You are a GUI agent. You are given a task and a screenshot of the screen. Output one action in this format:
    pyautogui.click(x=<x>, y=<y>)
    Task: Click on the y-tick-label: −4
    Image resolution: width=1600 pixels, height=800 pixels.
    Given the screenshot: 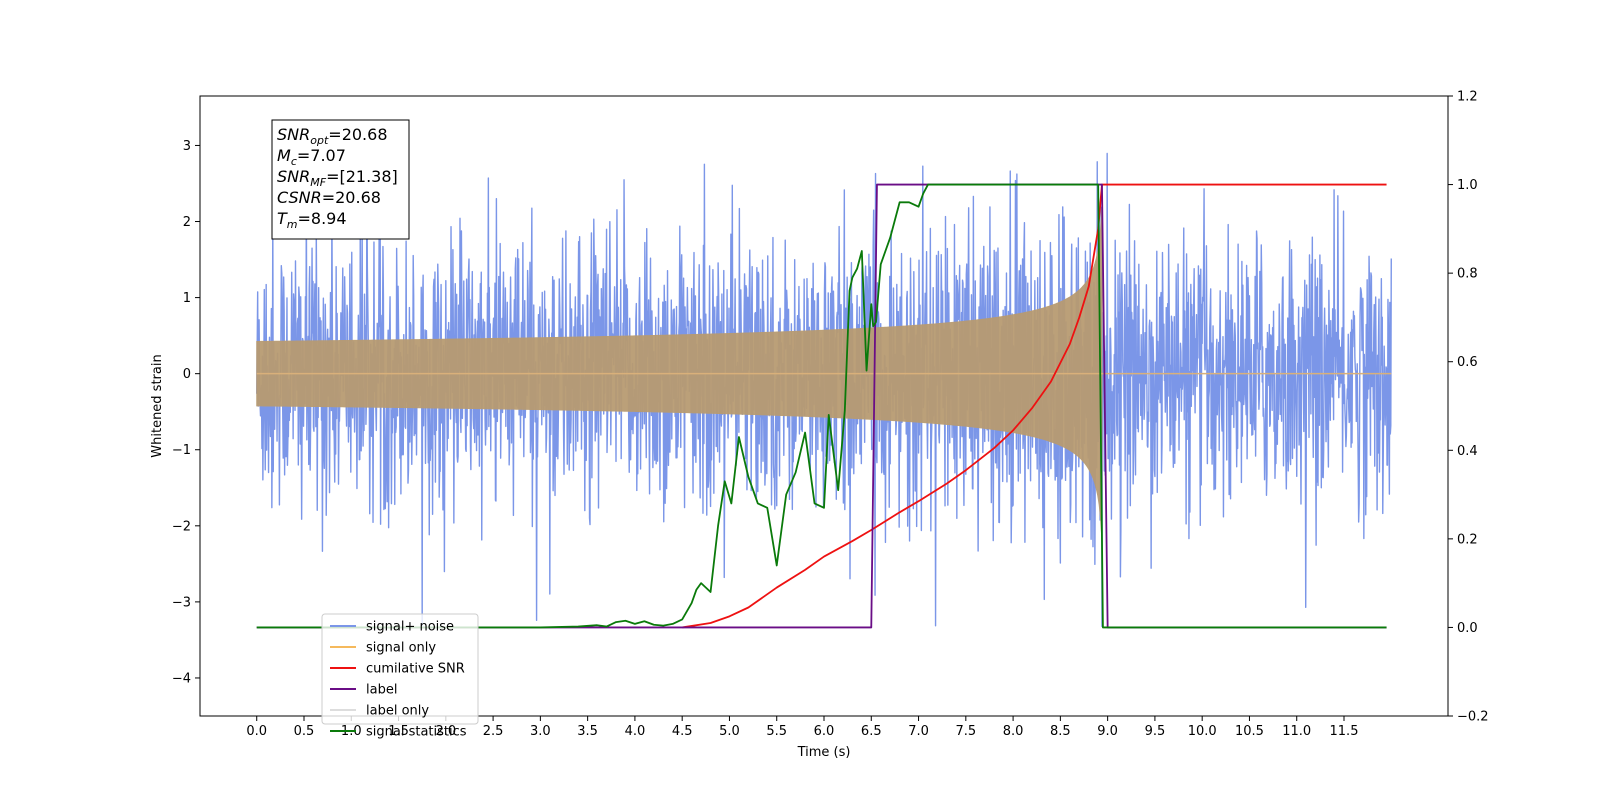 What is the action you would take?
    pyautogui.click(x=181, y=678)
    